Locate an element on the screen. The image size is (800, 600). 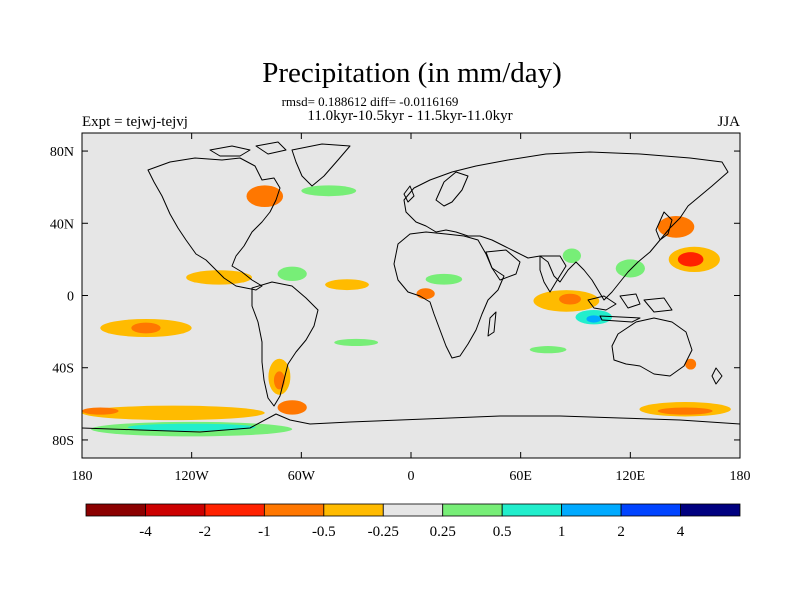
anomaly-gulf-of-guinea is located at coordinates (425, 294).